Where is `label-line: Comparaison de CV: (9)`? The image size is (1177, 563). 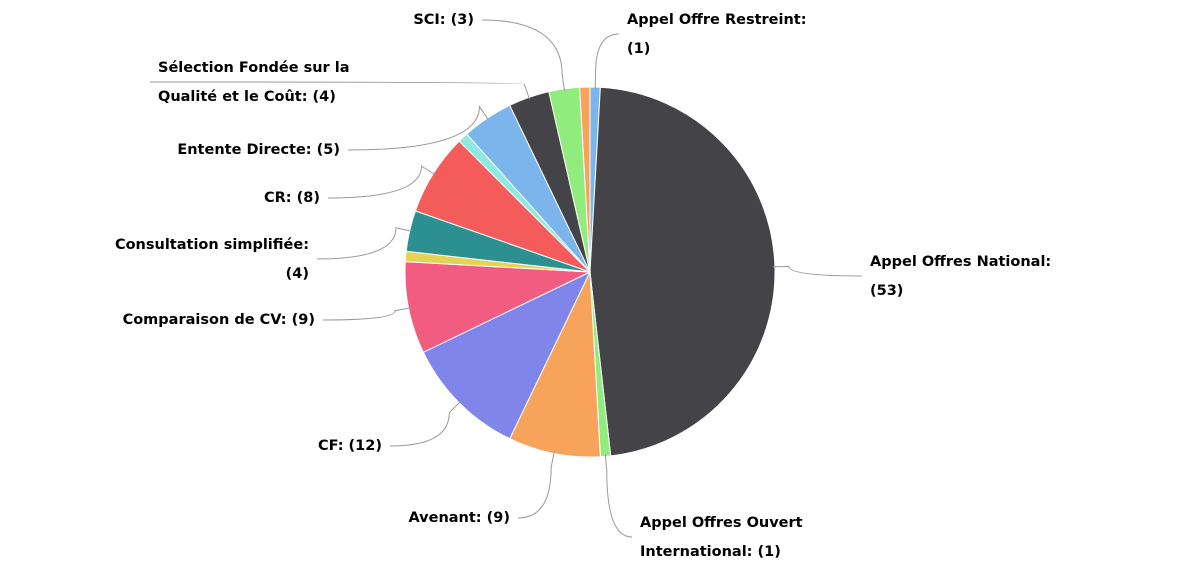
label-line: Comparaison de CV: (9) is located at coordinates (219, 320).